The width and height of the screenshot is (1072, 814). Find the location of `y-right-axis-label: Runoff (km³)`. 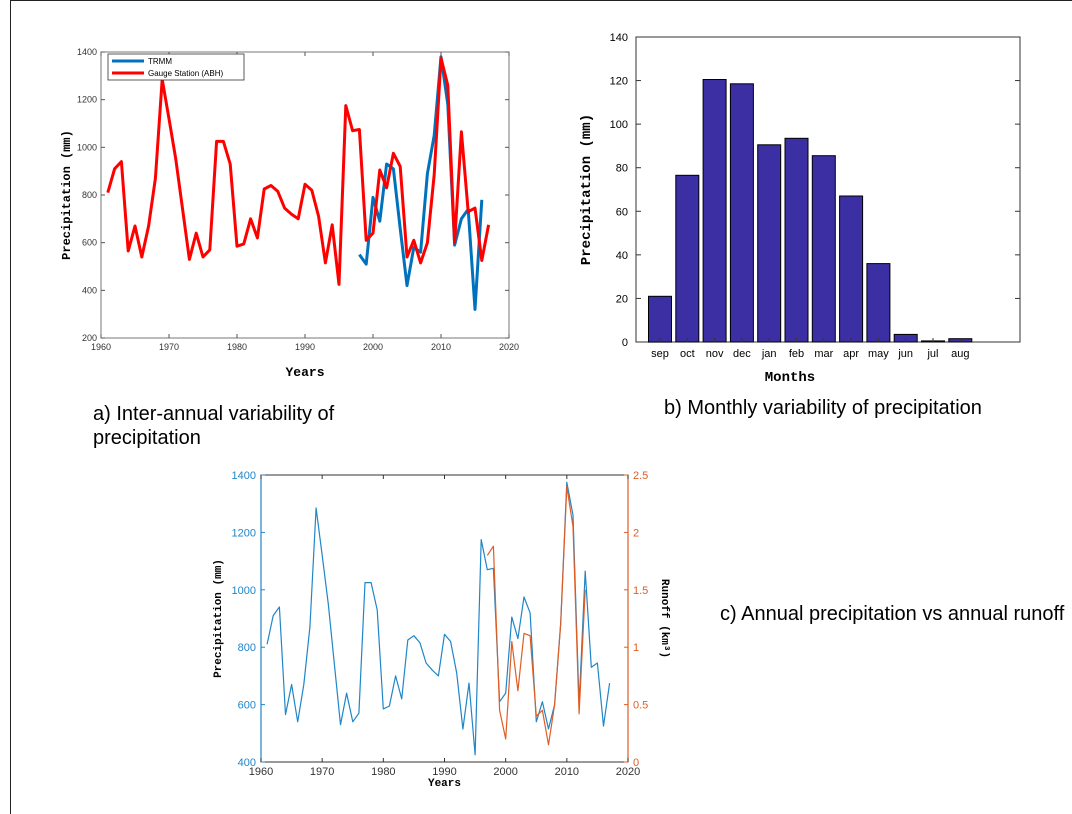

y-right-axis-label: Runoff (km³) is located at coordinates (664, 618).